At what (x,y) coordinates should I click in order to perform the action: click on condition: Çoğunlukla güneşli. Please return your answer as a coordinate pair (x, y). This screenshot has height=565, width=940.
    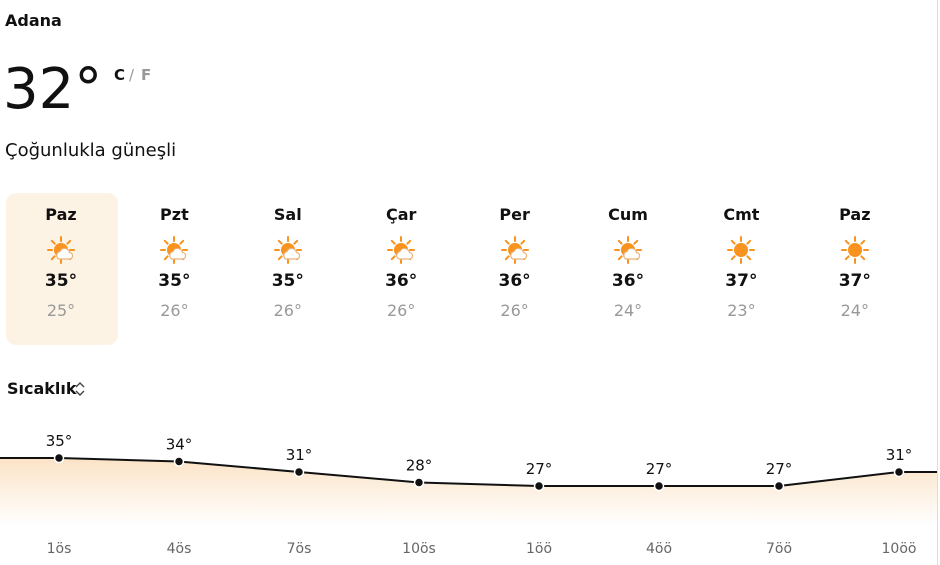
    Looking at the image, I should click on (91, 150).